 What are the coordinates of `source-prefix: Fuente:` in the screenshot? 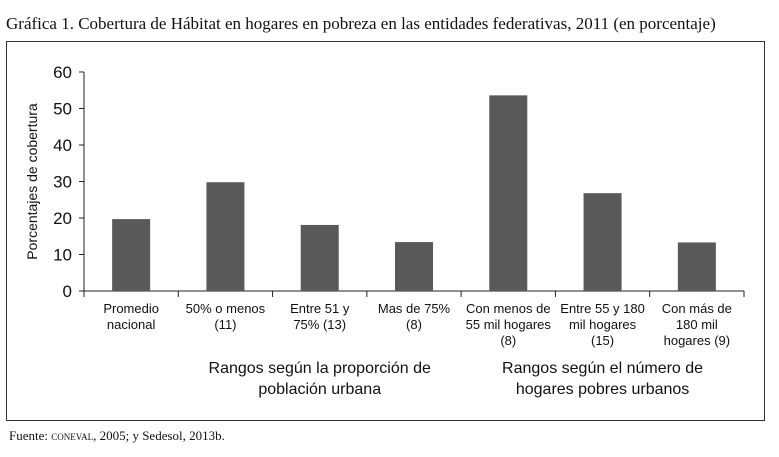 It's located at (30, 435).